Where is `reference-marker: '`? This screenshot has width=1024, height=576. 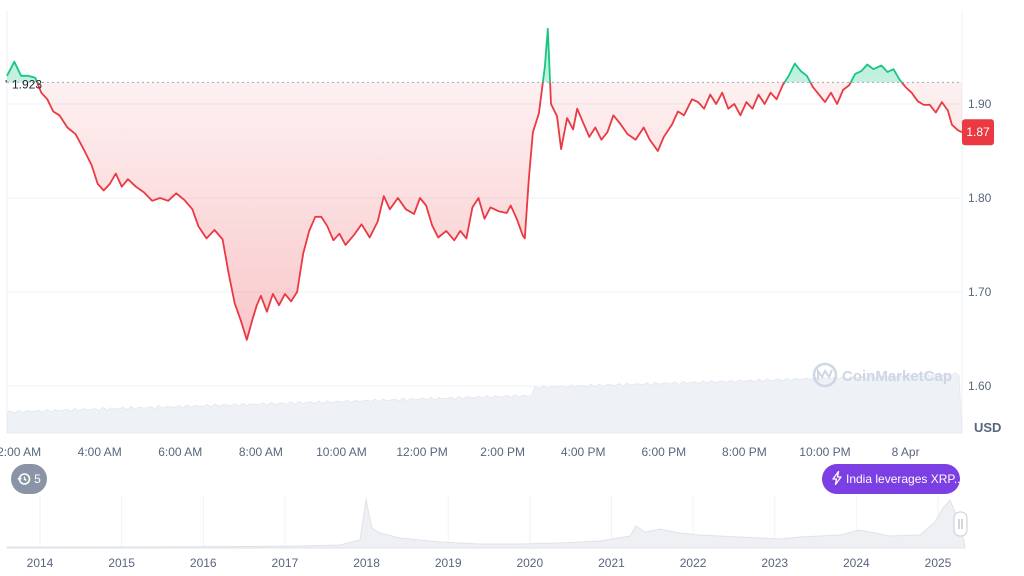
reference-marker: ' is located at coordinates (6, 84).